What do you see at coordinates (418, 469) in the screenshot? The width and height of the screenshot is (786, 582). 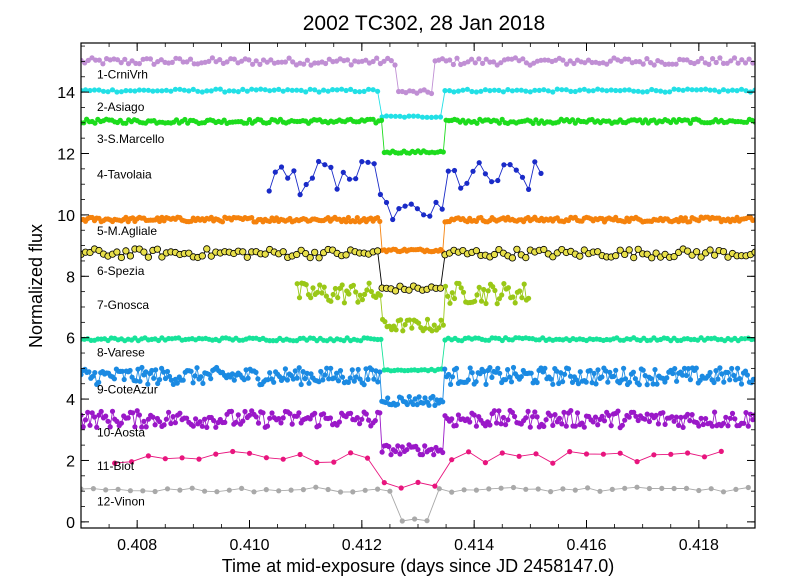 I see `series-11-biot` at bounding box center [418, 469].